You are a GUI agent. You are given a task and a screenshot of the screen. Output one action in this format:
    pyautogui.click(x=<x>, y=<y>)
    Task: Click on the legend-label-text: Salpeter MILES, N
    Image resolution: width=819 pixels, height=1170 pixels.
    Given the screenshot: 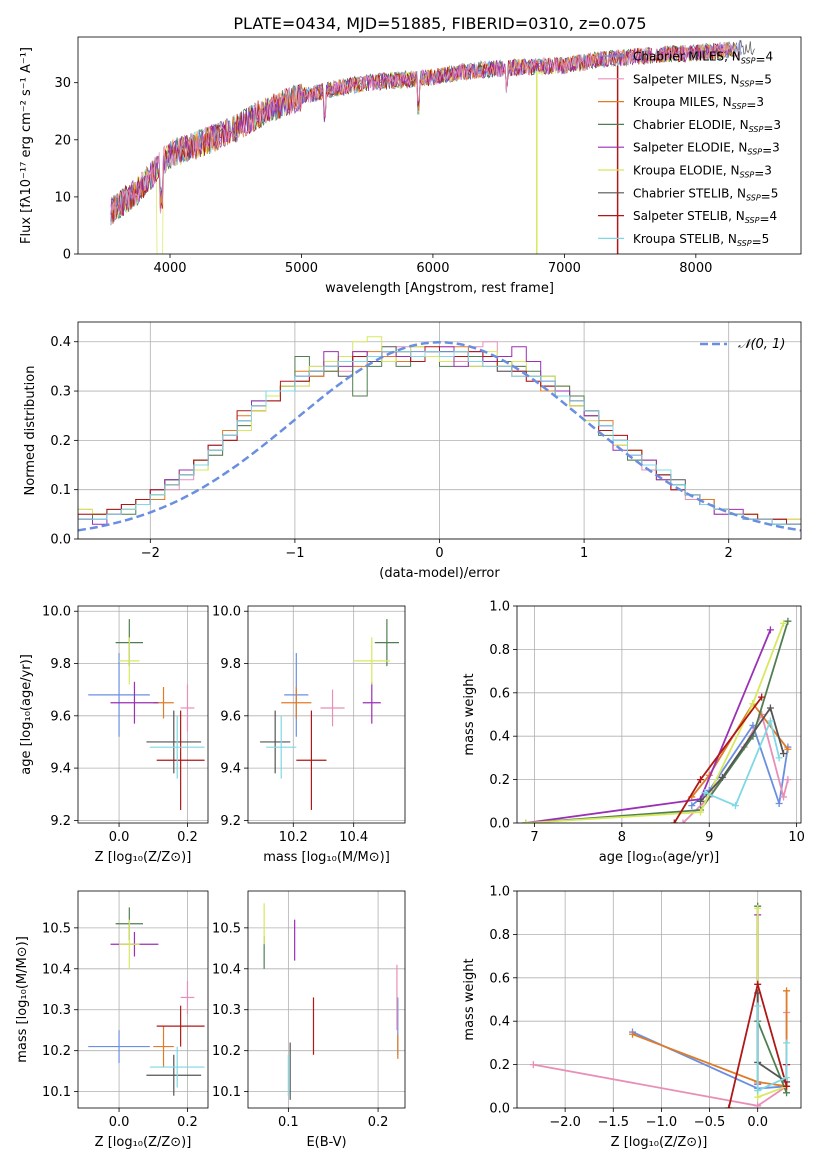 What is the action you would take?
    pyautogui.click(x=686, y=79)
    